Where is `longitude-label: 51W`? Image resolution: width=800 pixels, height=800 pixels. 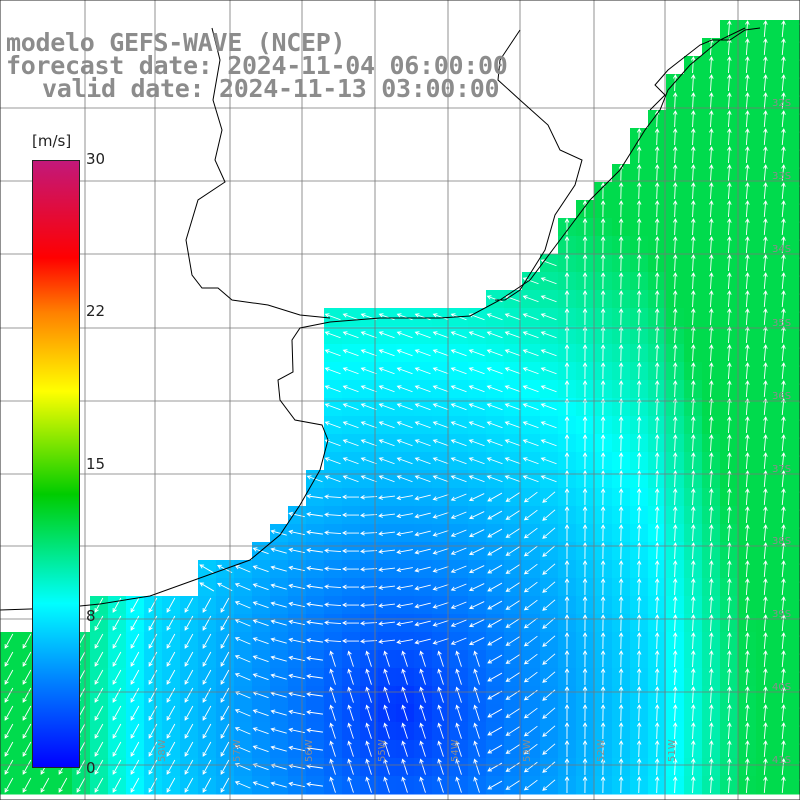
longitude-label: 51W is located at coordinates (672, 750).